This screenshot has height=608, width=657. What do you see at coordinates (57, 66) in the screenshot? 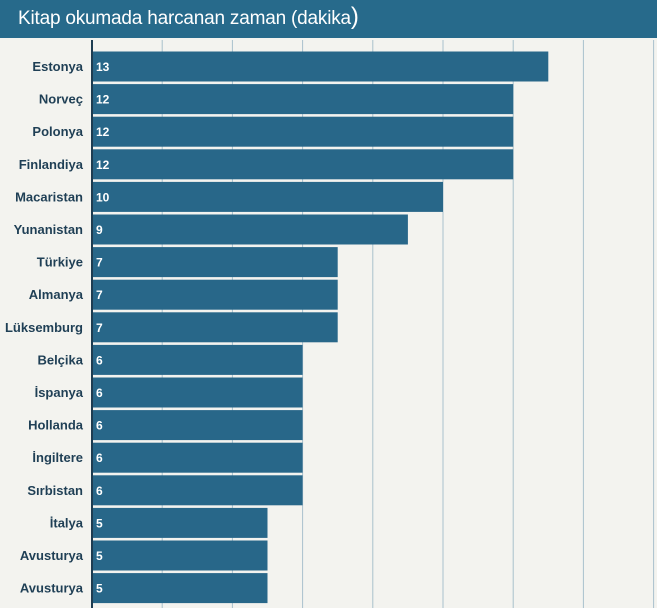
I see `category-label: Estonya` at bounding box center [57, 66].